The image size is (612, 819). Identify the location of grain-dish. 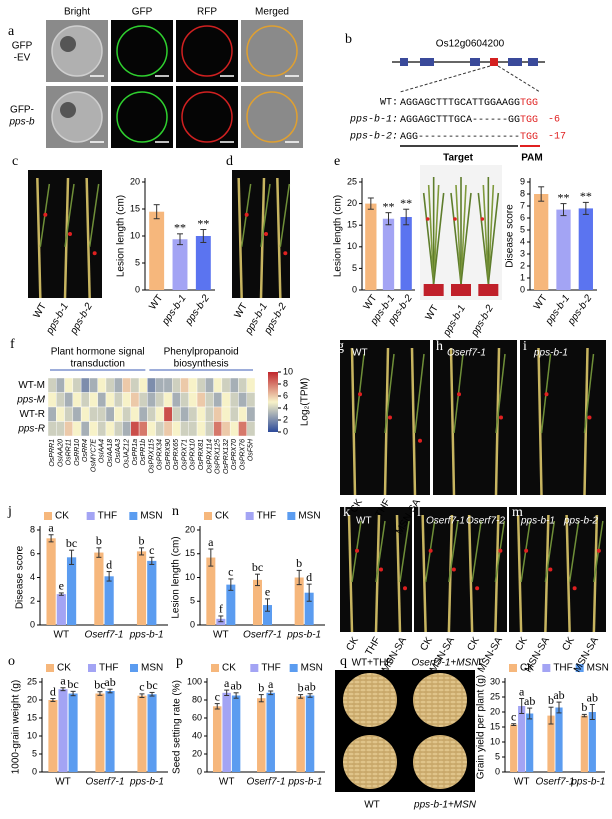
(370, 762).